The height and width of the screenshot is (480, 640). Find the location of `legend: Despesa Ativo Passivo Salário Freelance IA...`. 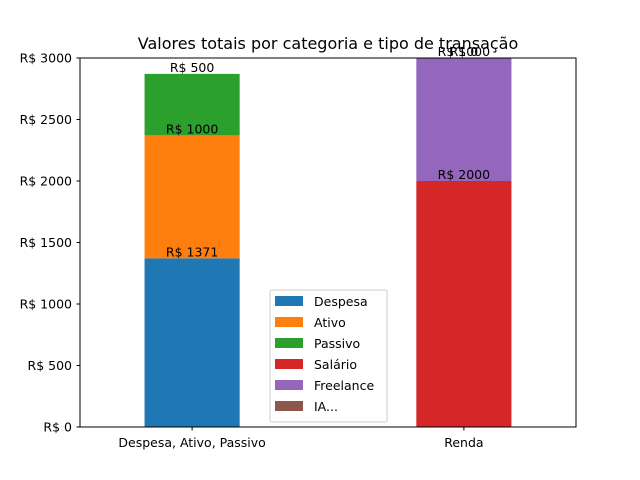

legend: Despesa Ativo Passivo Salário Freelance IA... is located at coordinates (328, 356).